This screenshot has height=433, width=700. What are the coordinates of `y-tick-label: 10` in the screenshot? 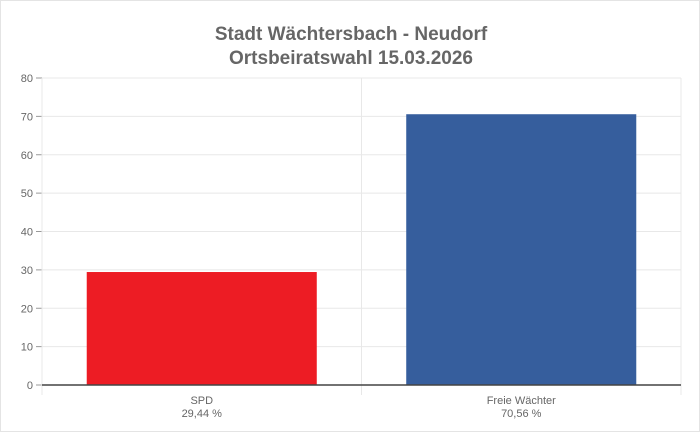 It's located at (27, 348).